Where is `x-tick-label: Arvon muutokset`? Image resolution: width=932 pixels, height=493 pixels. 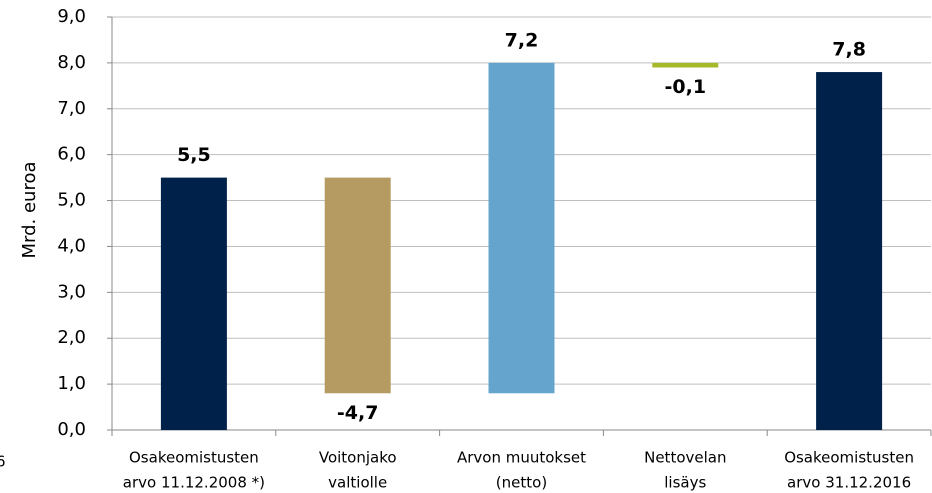
x-tick-label: Arvon muutokset is located at coordinates (521, 458).